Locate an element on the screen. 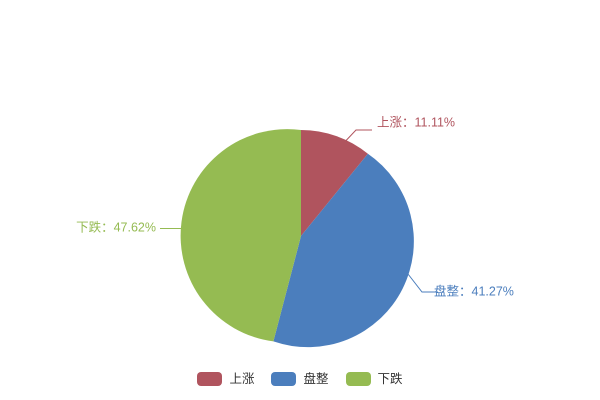 This screenshot has height=400, width=600. legend-label-down: 下跌 is located at coordinates (390, 379).